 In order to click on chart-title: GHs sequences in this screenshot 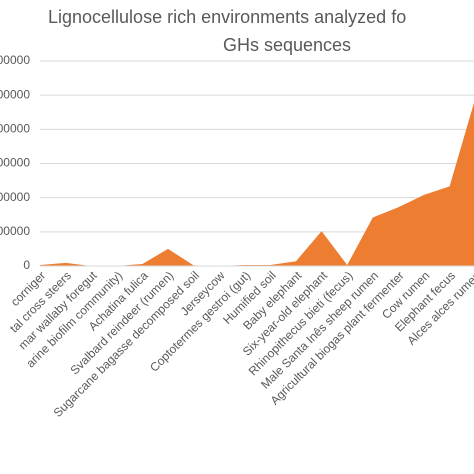, I will do `click(287, 45)`.